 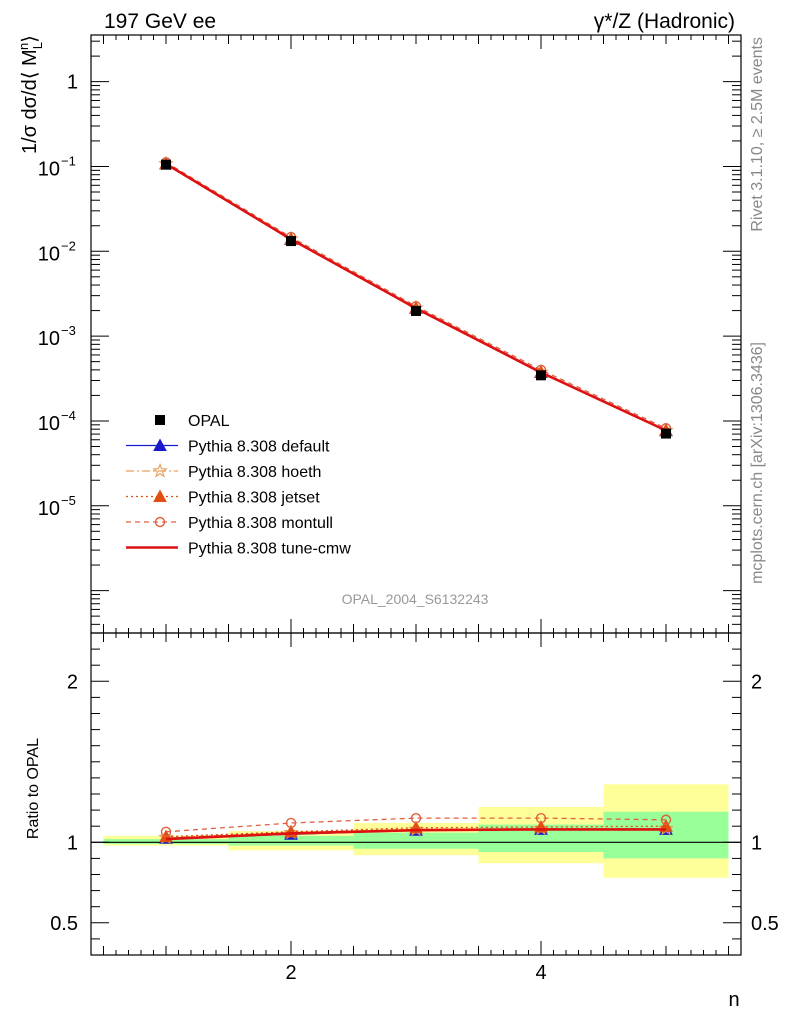 What do you see at coordinates (540, 973) in the screenshot?
I see `x-tick-label-1: 4` at bounding box center [540, 973].